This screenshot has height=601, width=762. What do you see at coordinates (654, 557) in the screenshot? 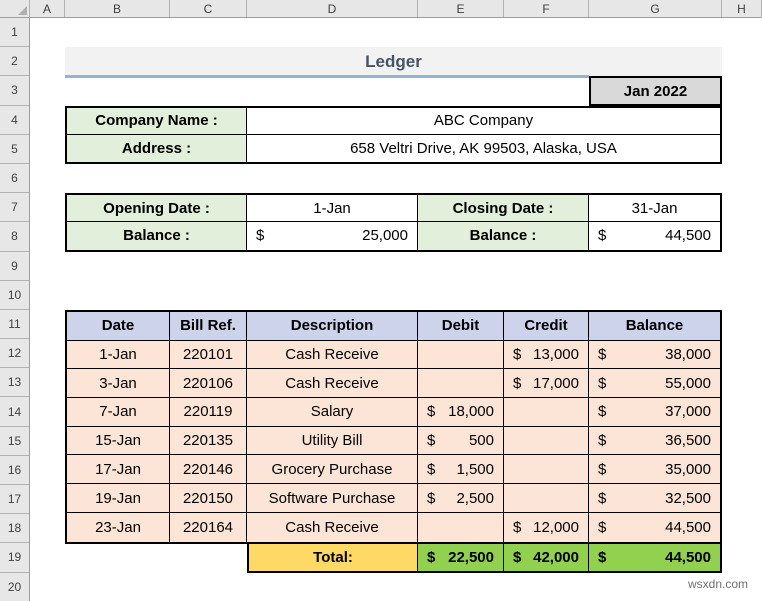
I see `total-balance-cell: $44,500` at bounding box center [654, 557].